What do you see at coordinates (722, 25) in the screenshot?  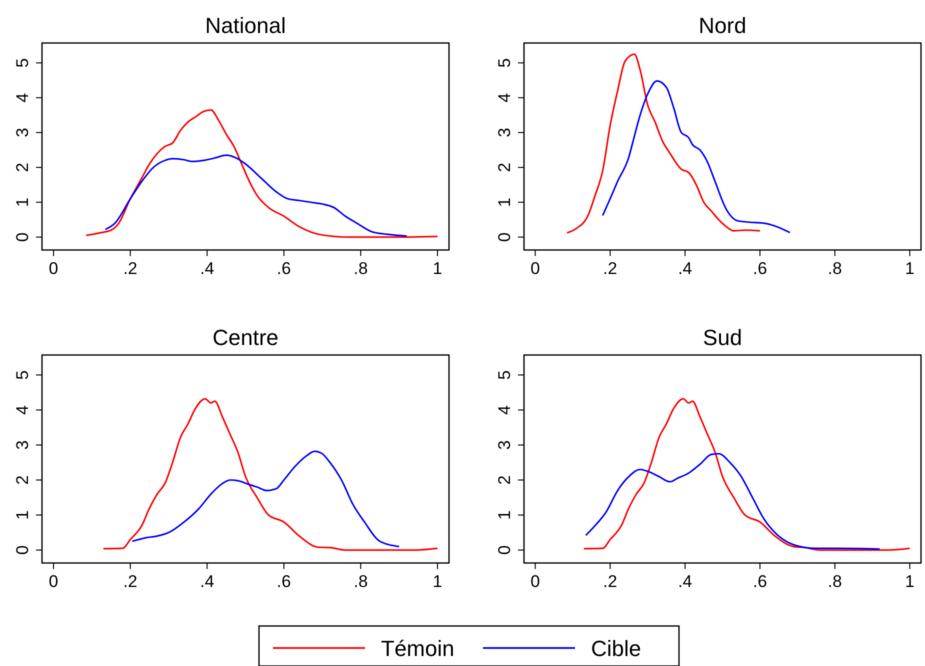 I see `chart-title: Nord` at bounding box center [722, 25].